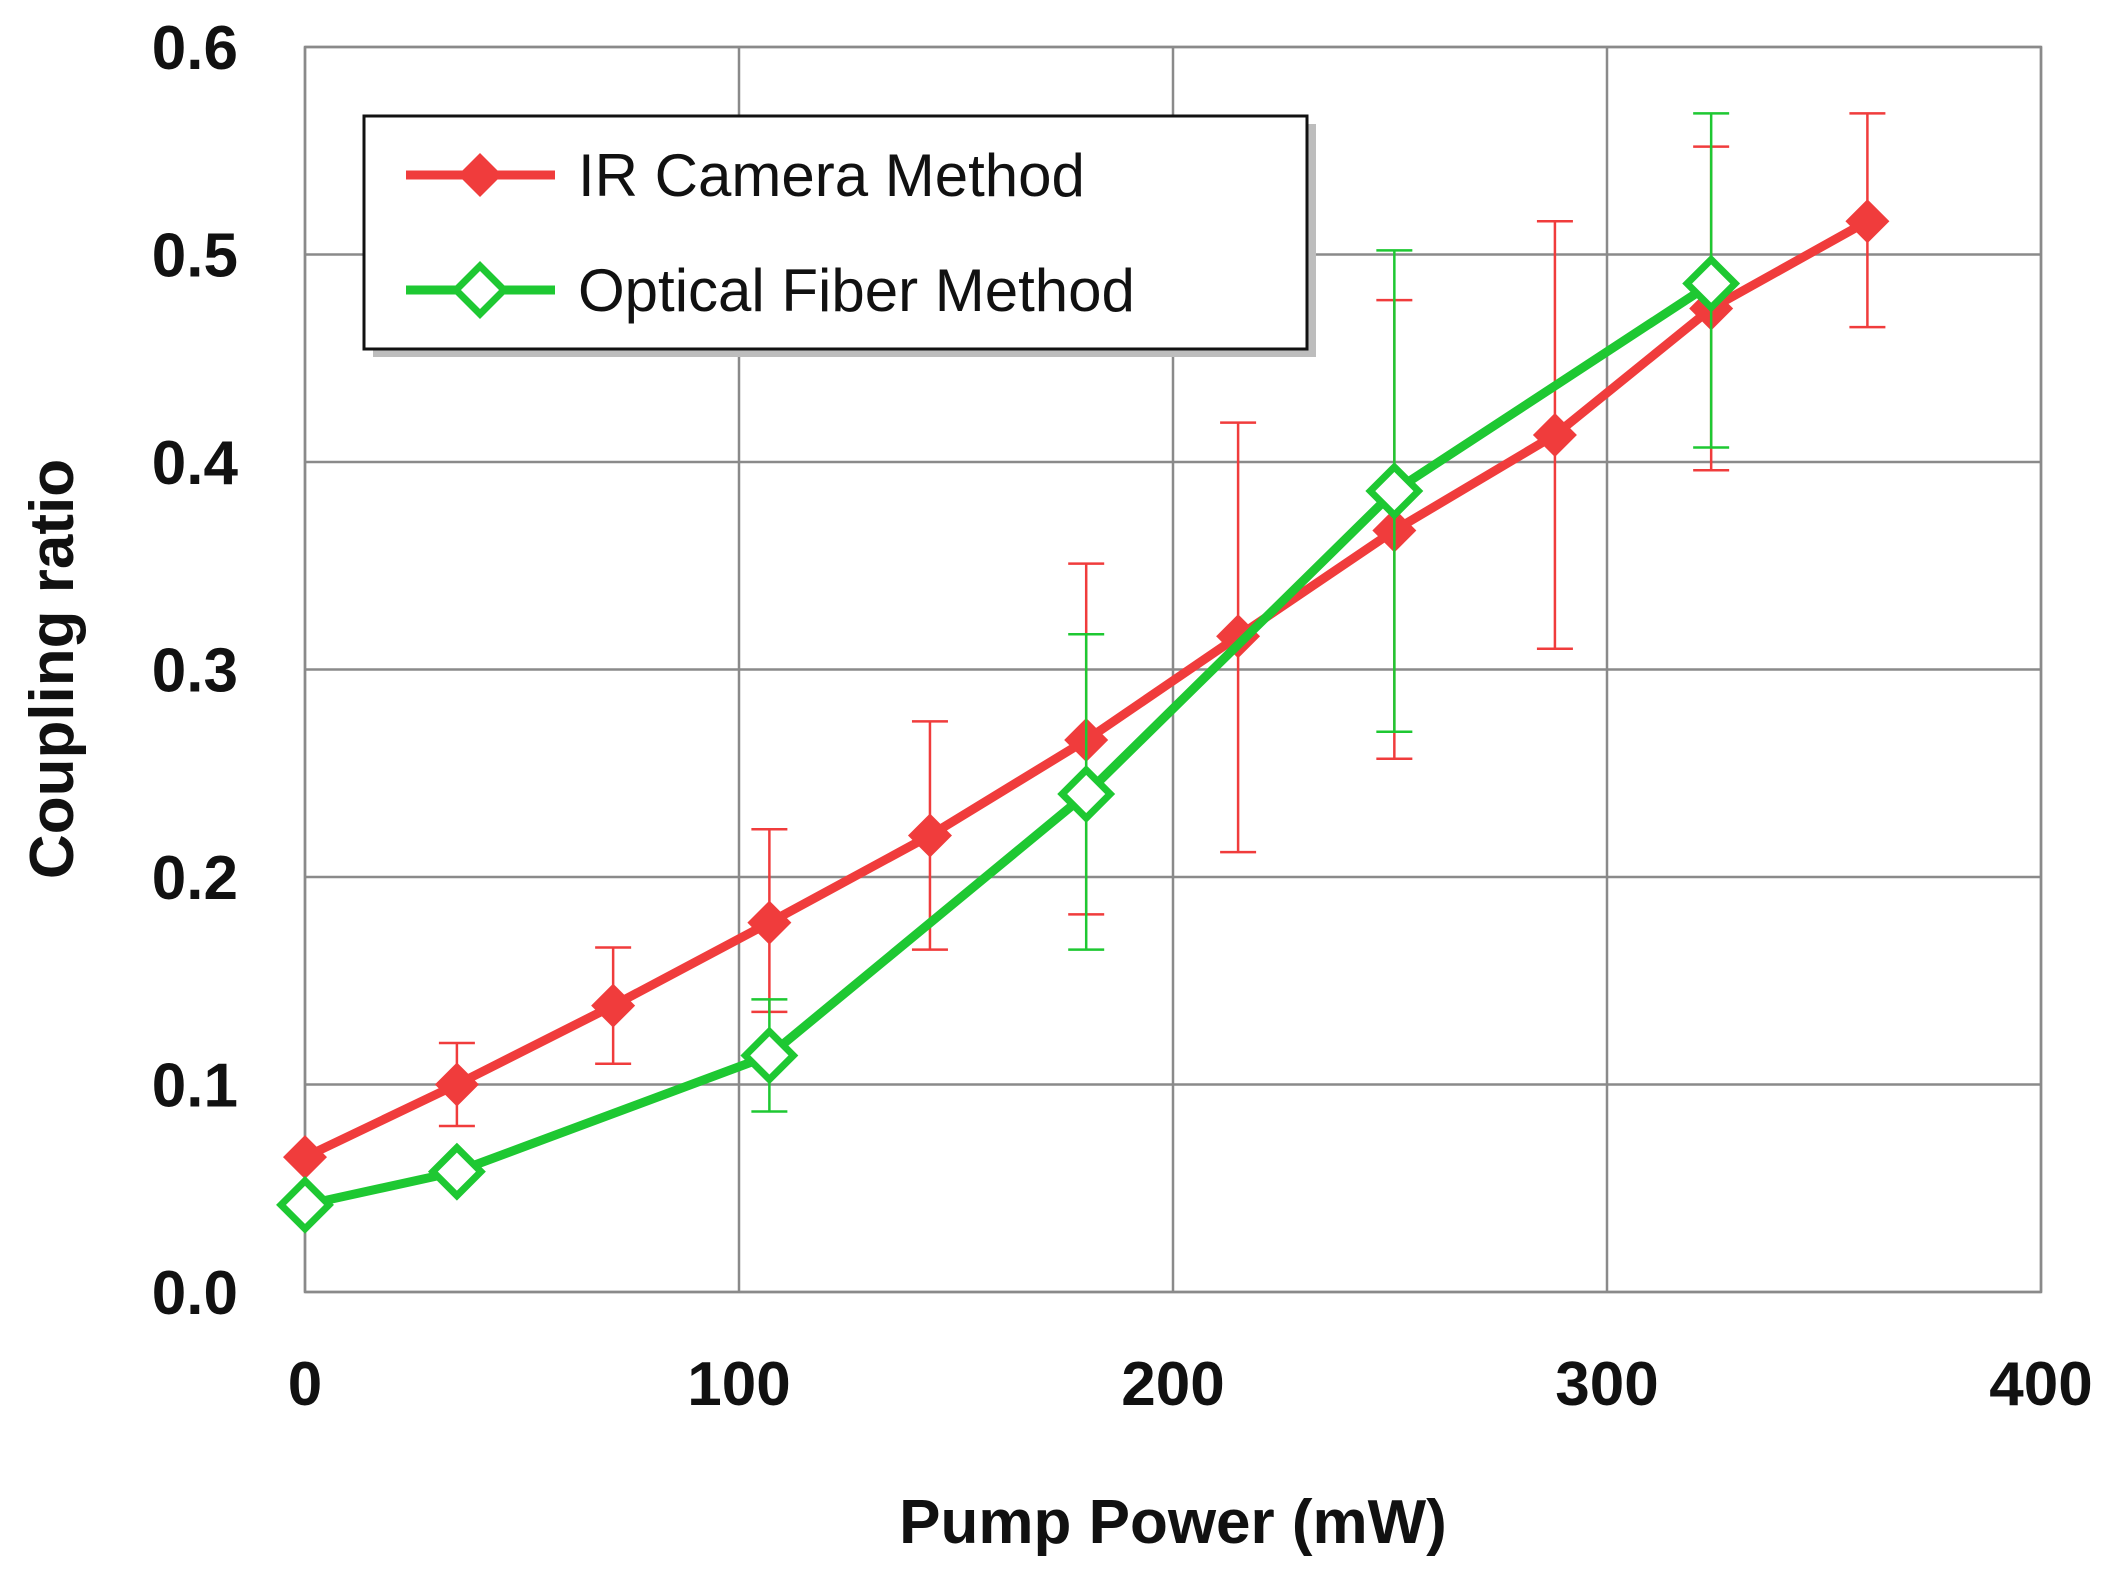 The width and height of the screenshot is (2118, 1581). Describe the element at coordinates (195, 1086) in the screenshot. I see `y-tick-label: 0.1` at that location.